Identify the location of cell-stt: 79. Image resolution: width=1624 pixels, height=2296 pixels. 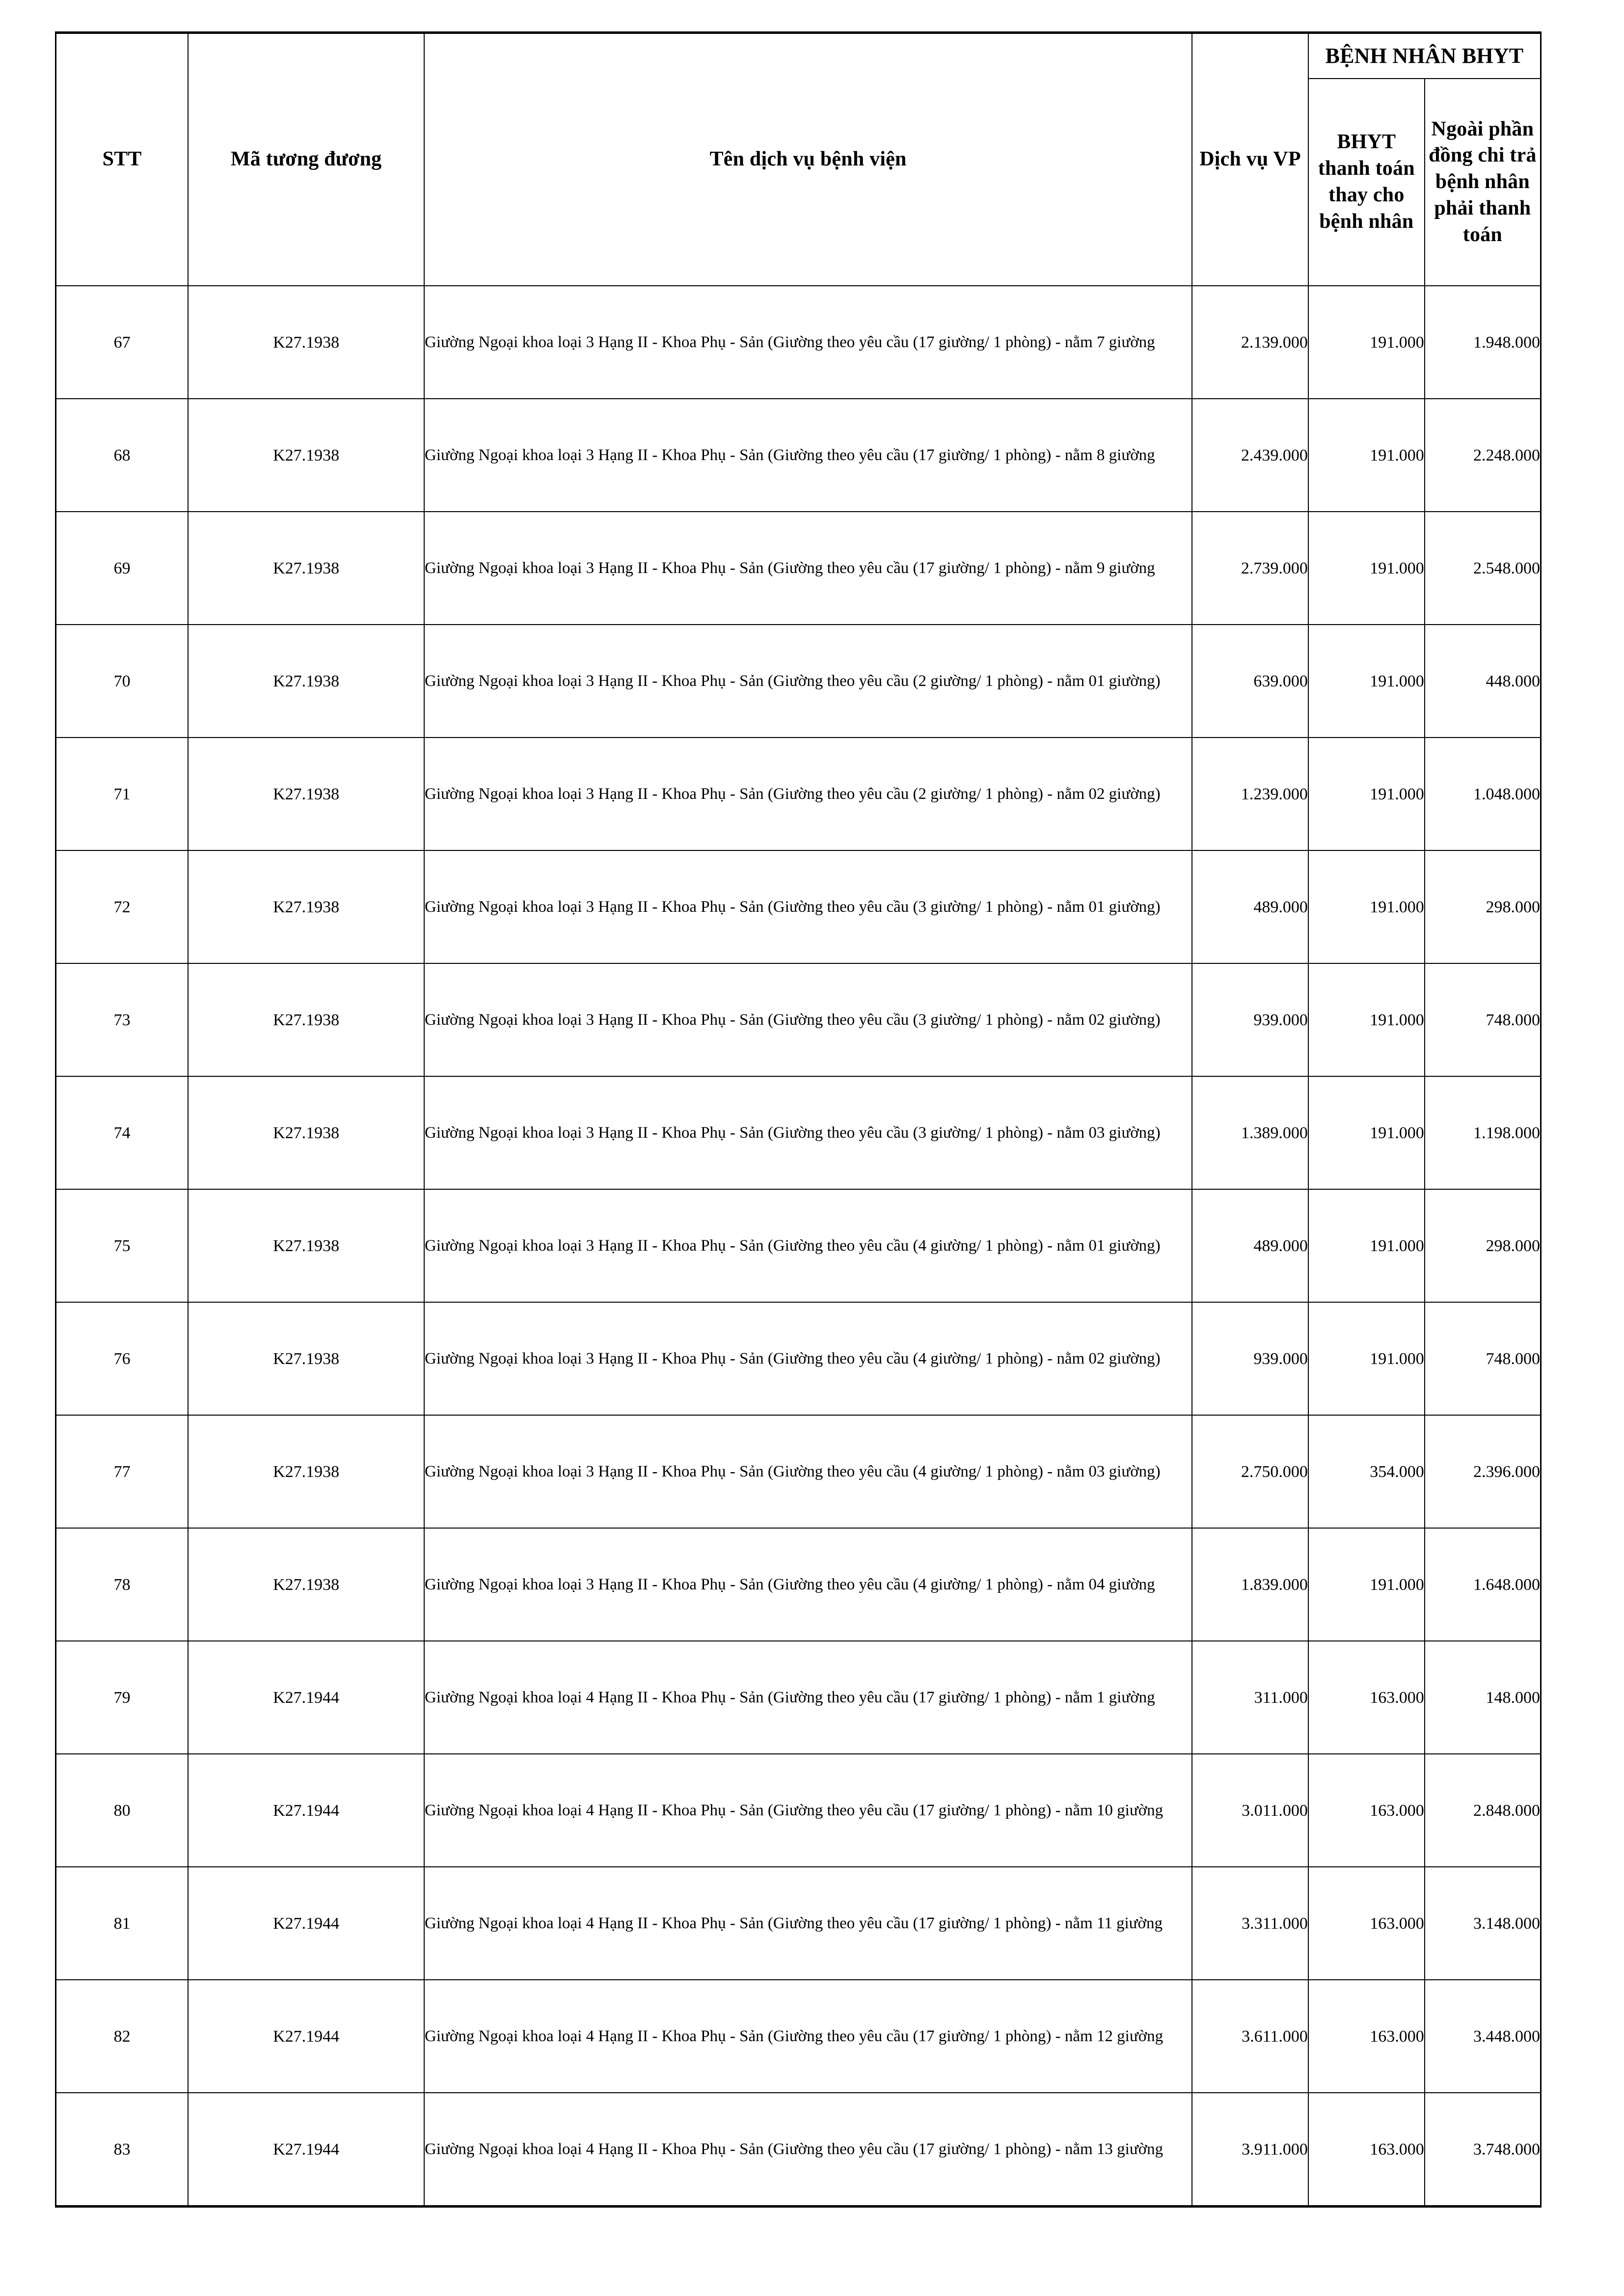
(122, 1697).